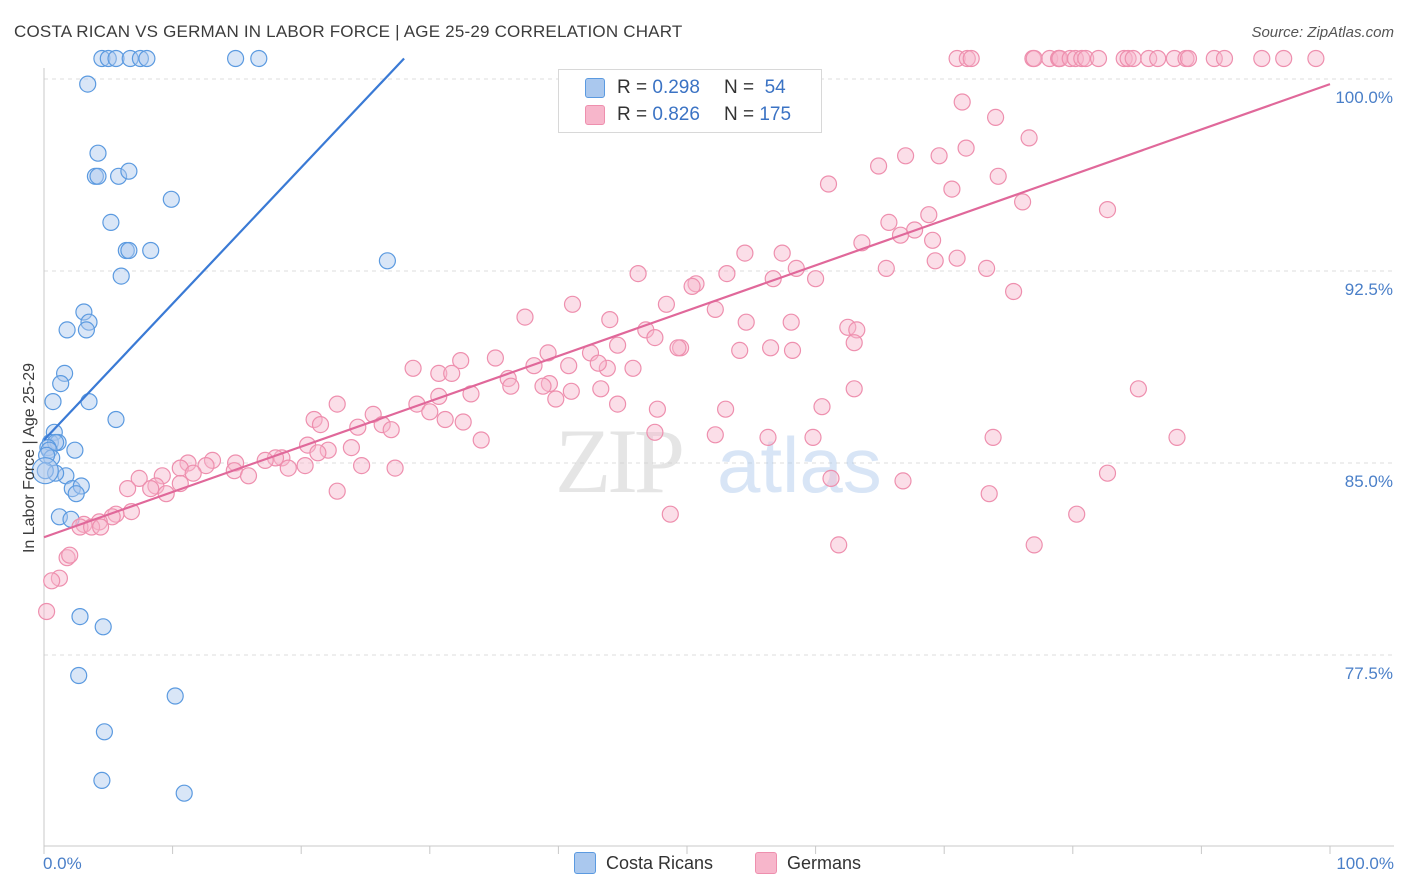  I want to click on stats-legend: R = 0.298 N = 54 R = 0.826 N = 175, so click(690, 101).